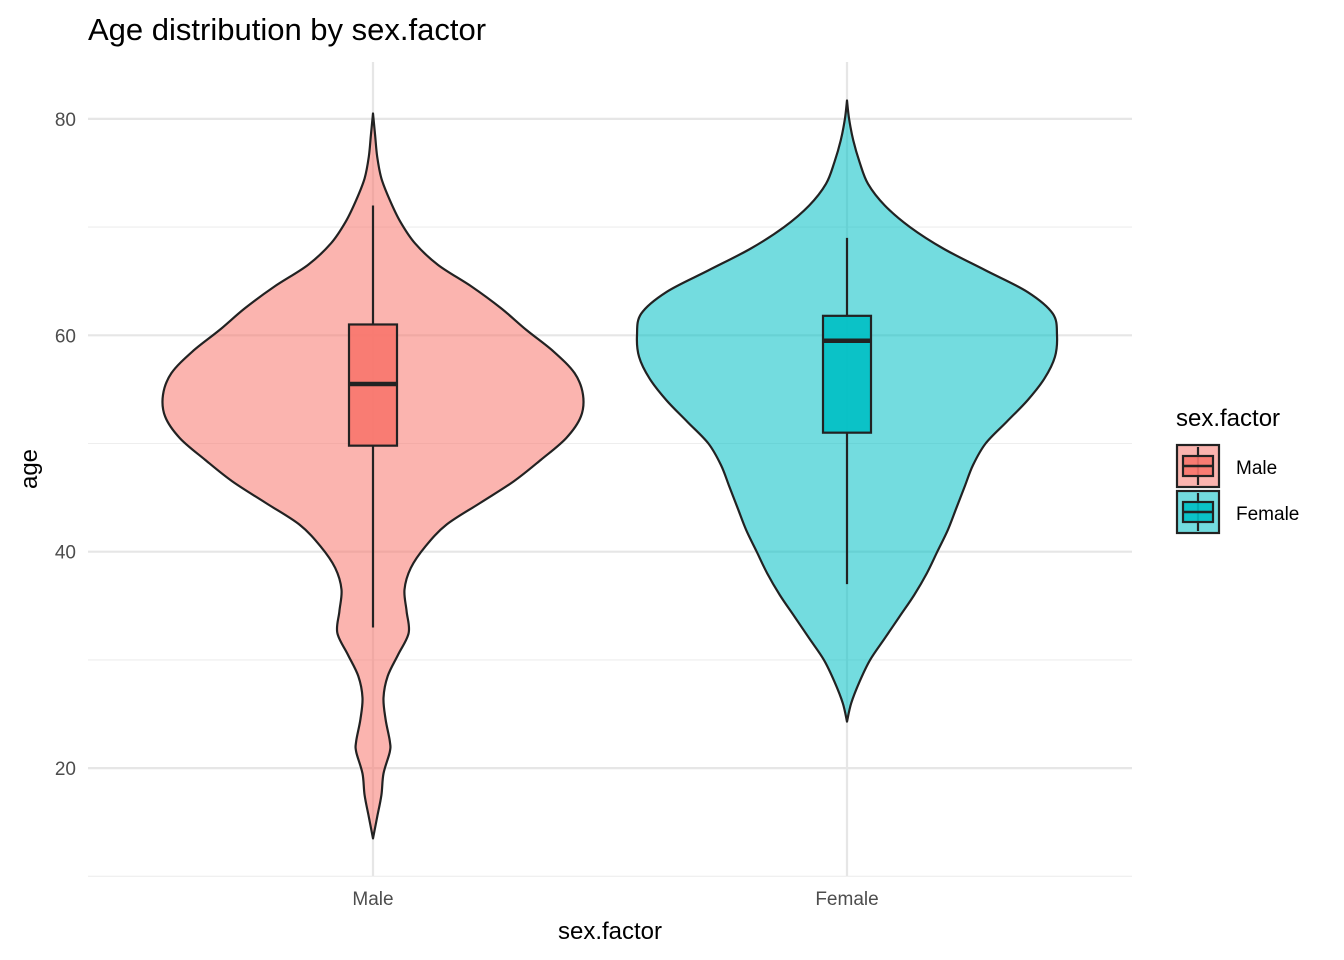 The width and height of the screenshot is (1344, 960). What do you see at coordinates (29, 469) in the screenshot?
I see `y-axis-title: age` at bounding box center [29, 469].